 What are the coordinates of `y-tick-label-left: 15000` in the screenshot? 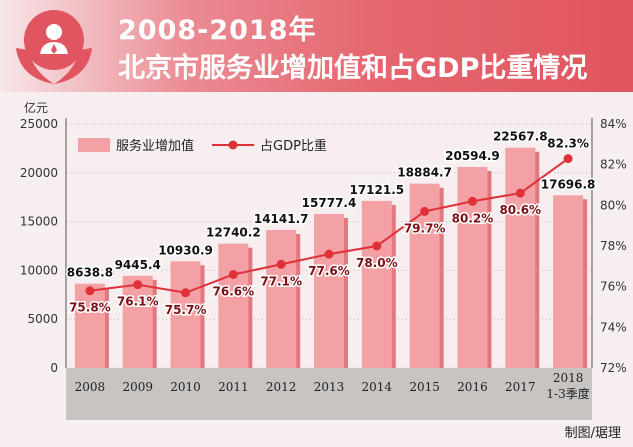 It's located at (39, 222).